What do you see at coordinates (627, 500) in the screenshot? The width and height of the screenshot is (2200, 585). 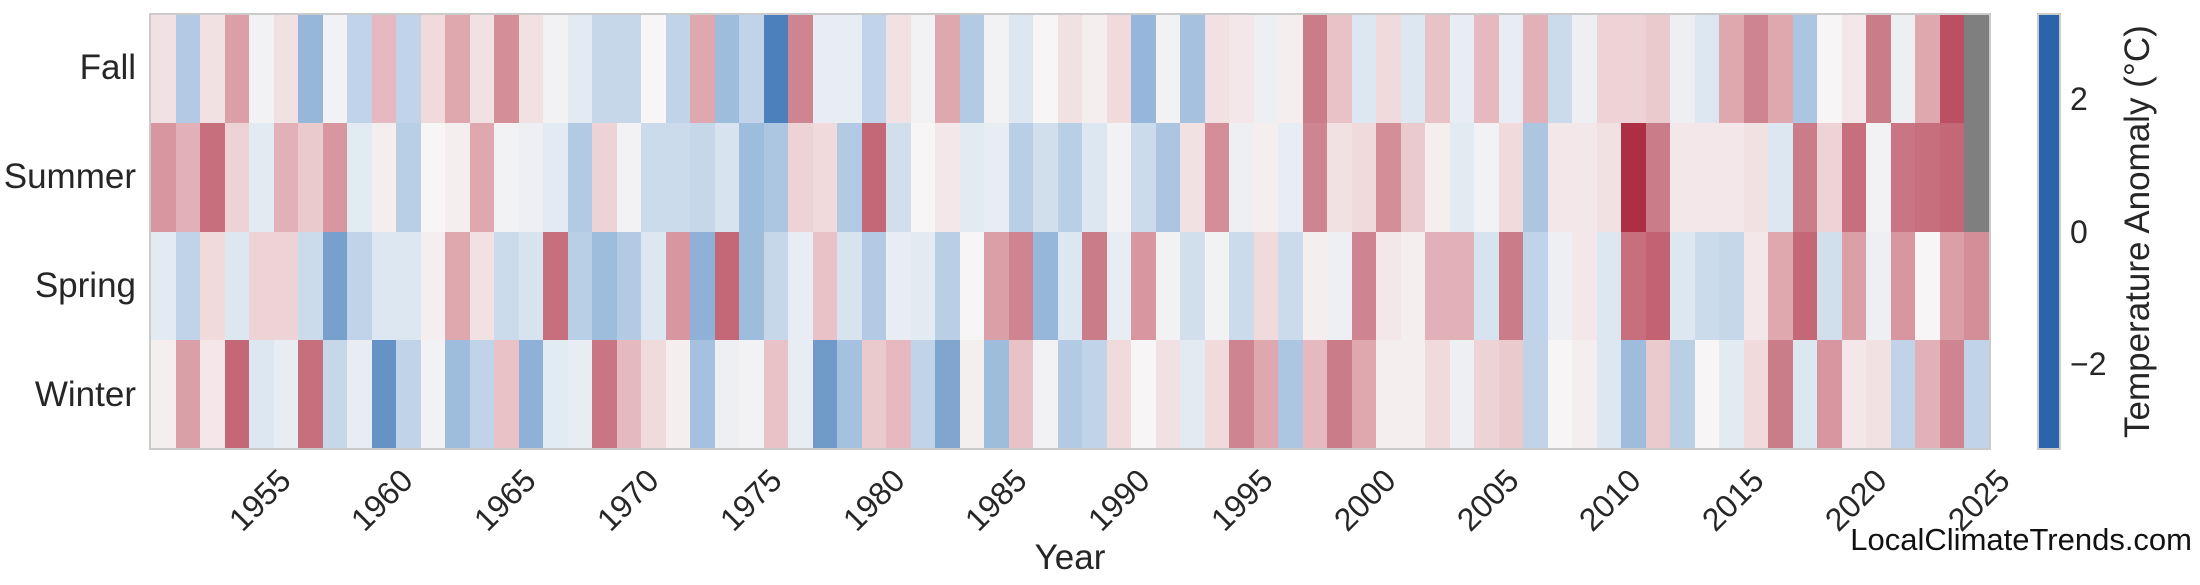 I see `x-tick-label: 1970` at bounding box center [627, 500].